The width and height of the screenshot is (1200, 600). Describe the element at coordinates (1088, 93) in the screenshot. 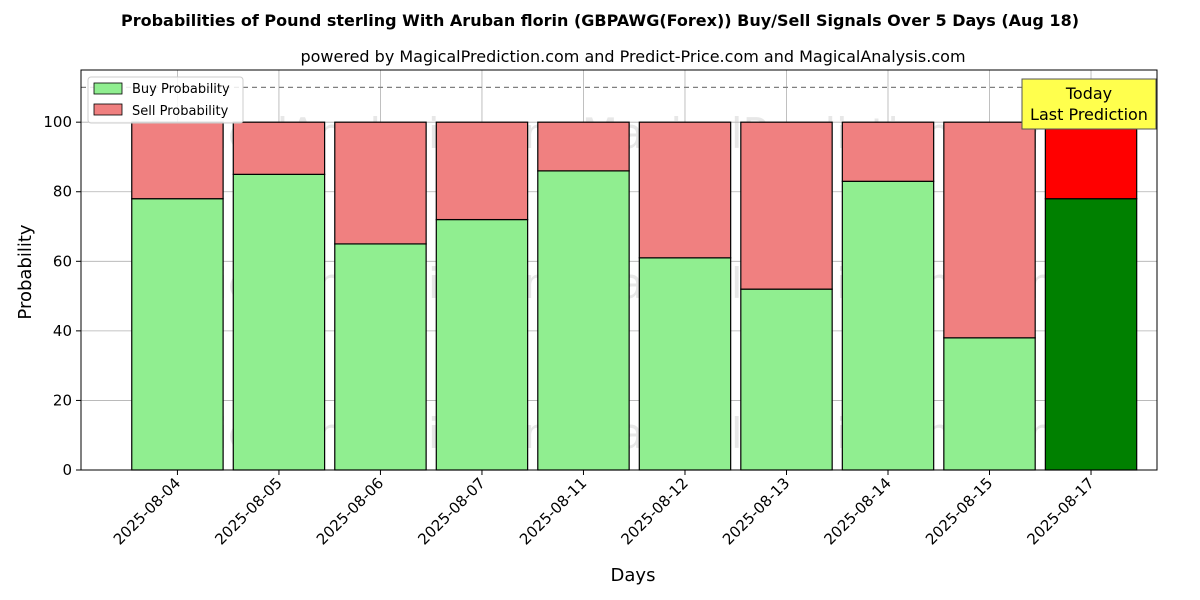

I see `today-label: Today` at that location.